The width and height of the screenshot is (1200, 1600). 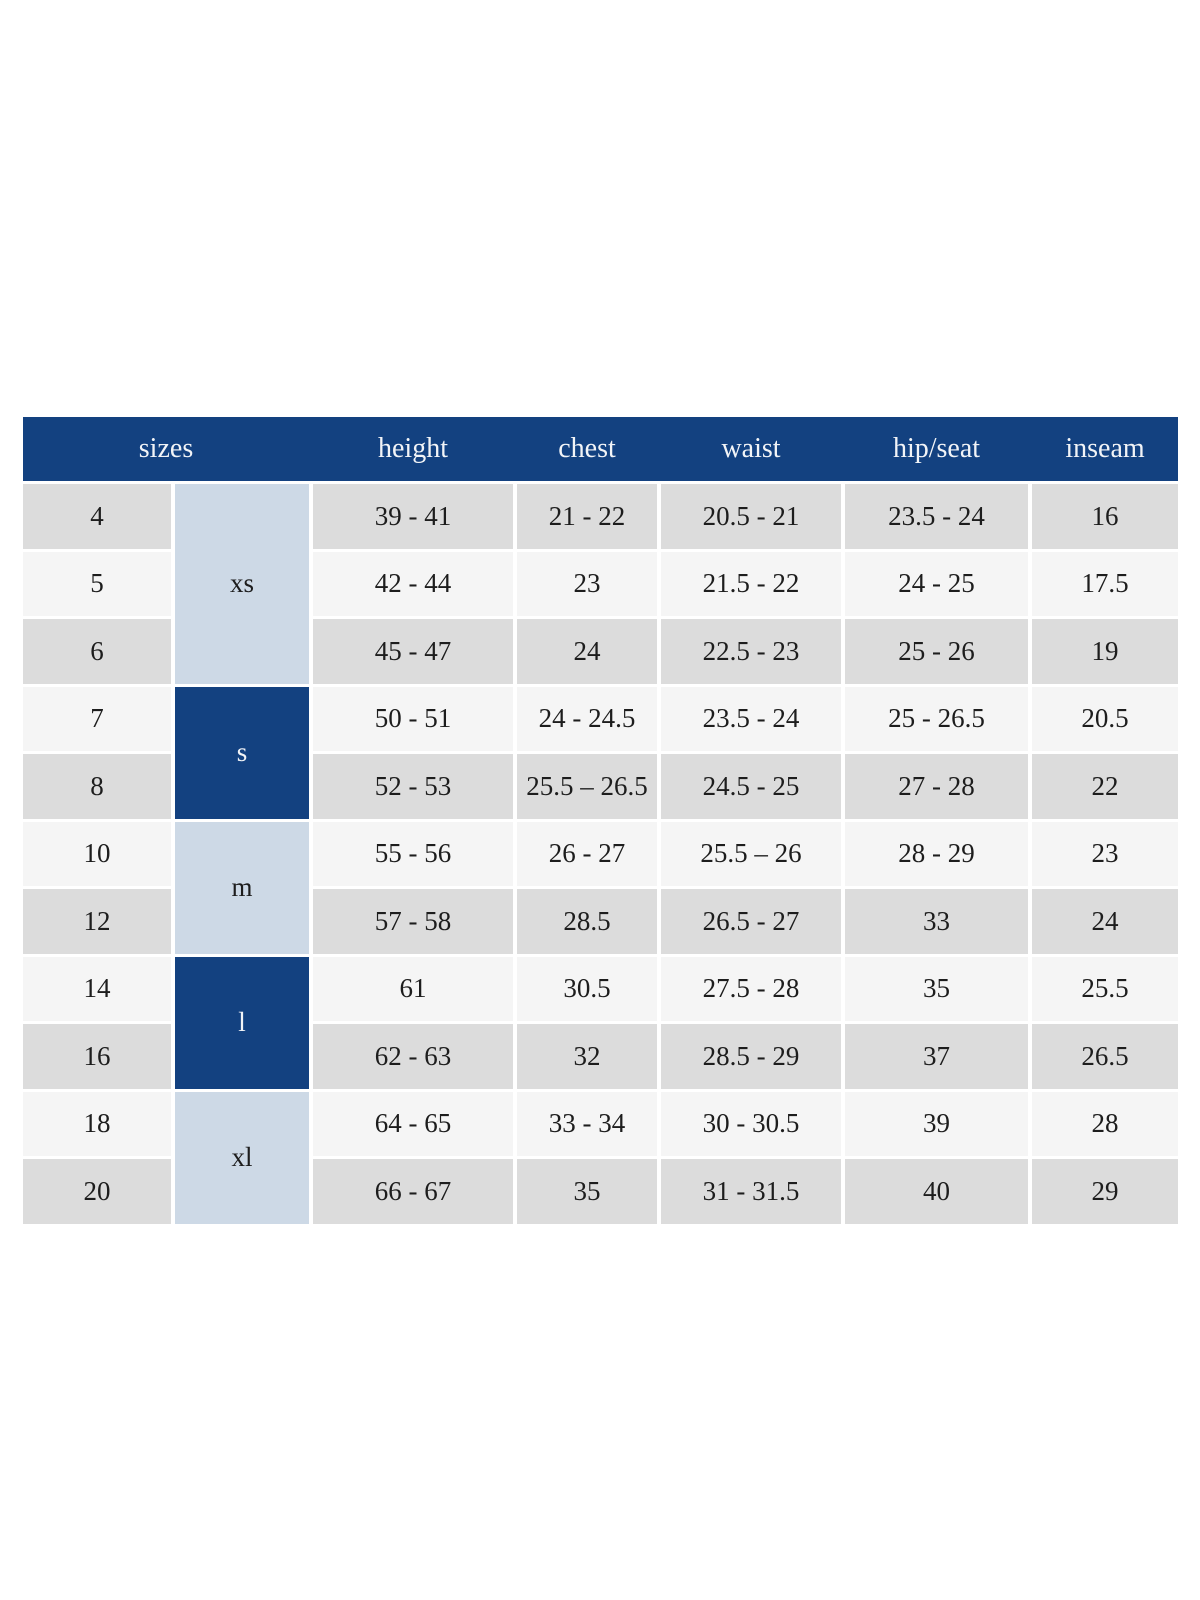 What do you see at coordinates (936, 1123) in the screenshot?
I see `value-cell-hip-seat: 39` at bounding box center [936, 1123].